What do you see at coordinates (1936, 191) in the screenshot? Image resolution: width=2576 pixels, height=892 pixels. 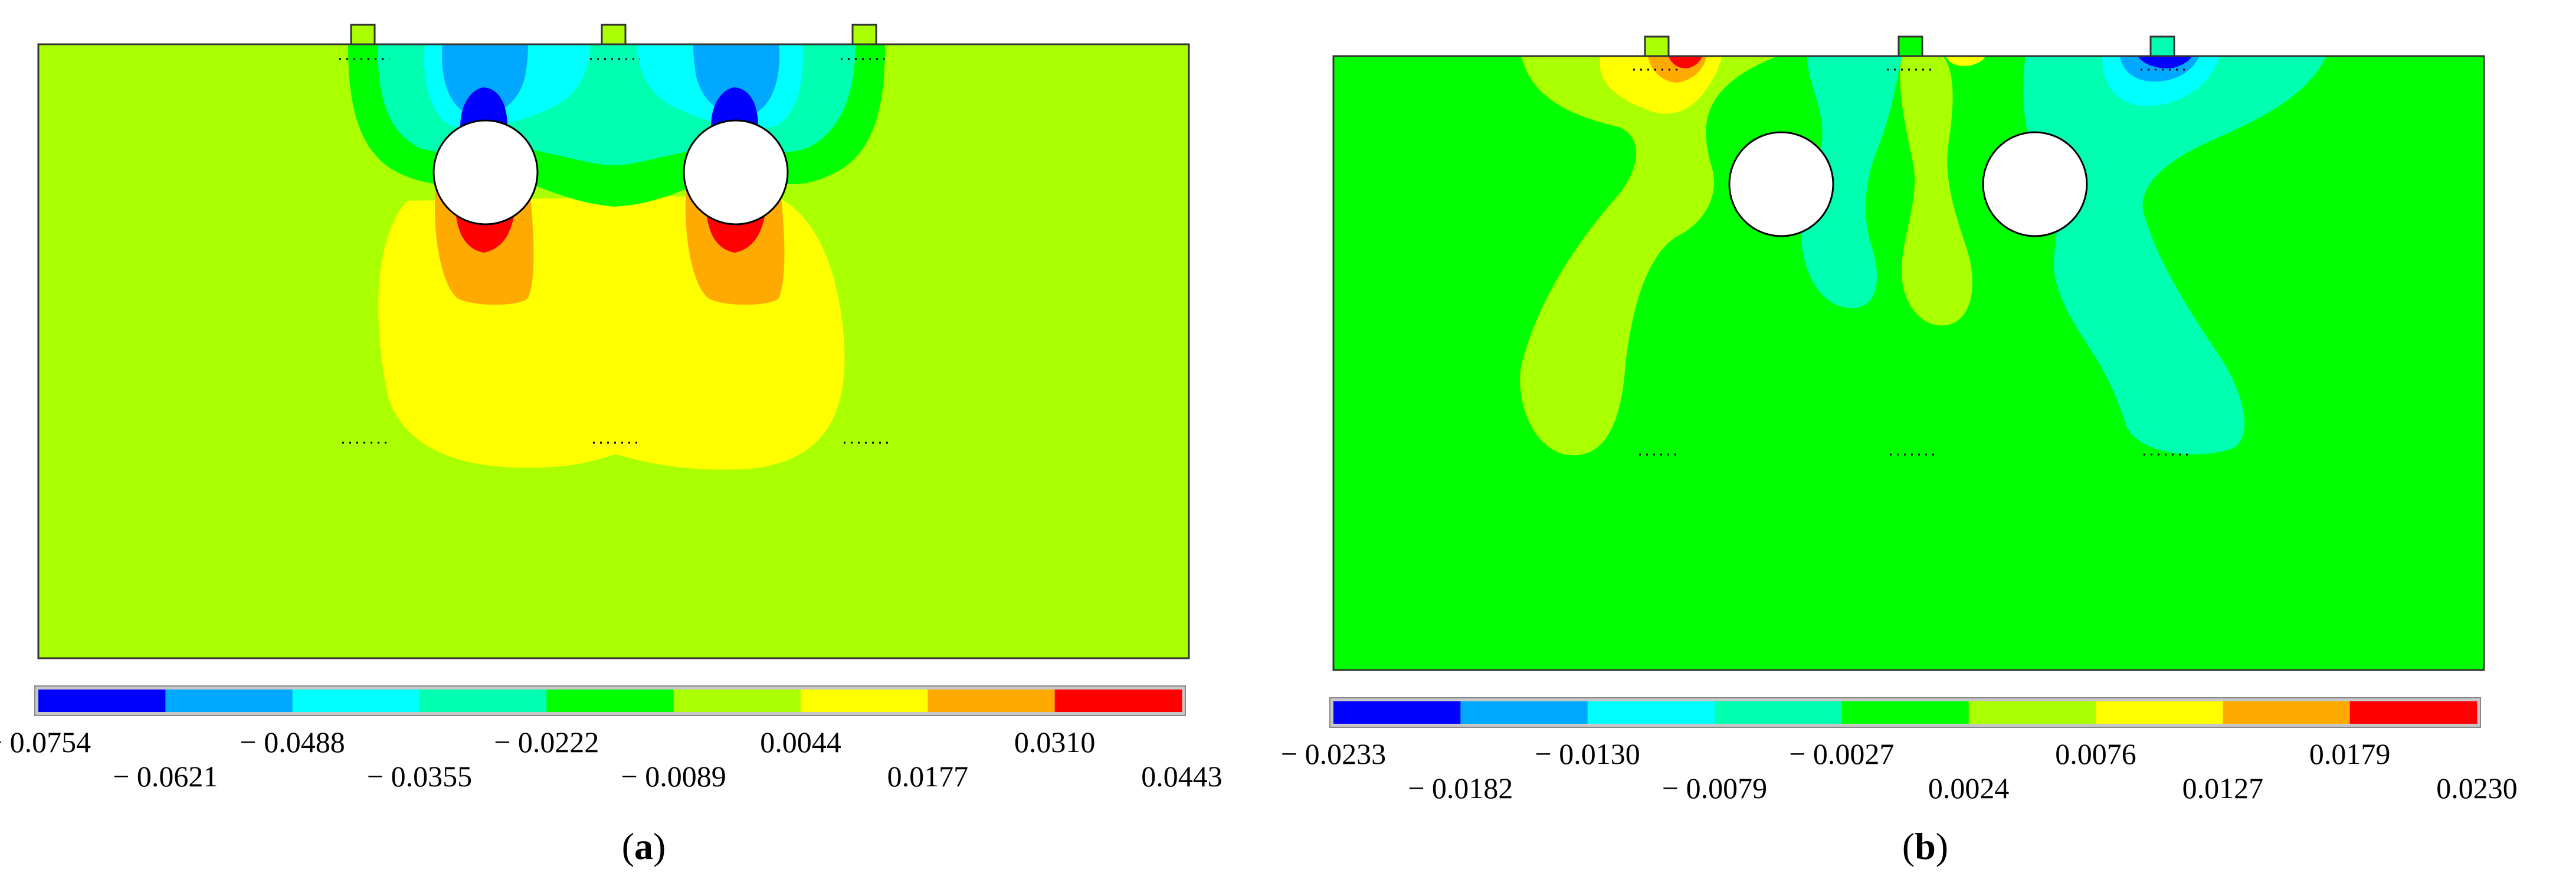 I see `zone-yellowgreen-center` at bounding box center [1936, 191].